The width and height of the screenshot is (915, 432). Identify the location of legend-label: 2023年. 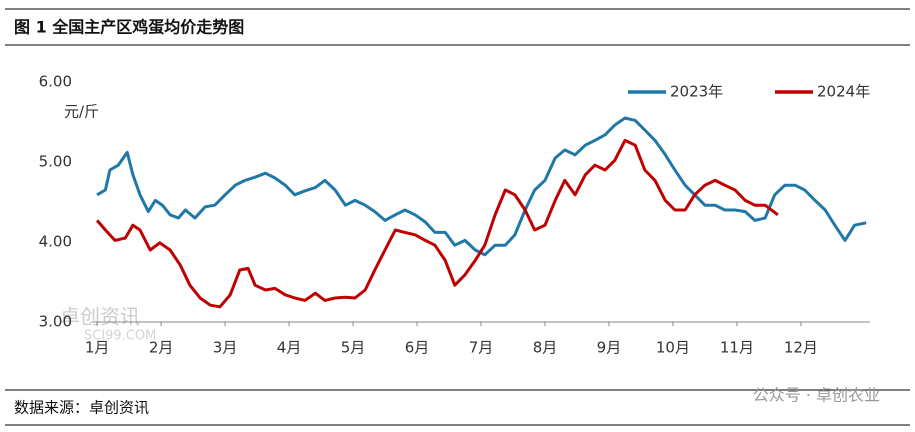
(696, 92).